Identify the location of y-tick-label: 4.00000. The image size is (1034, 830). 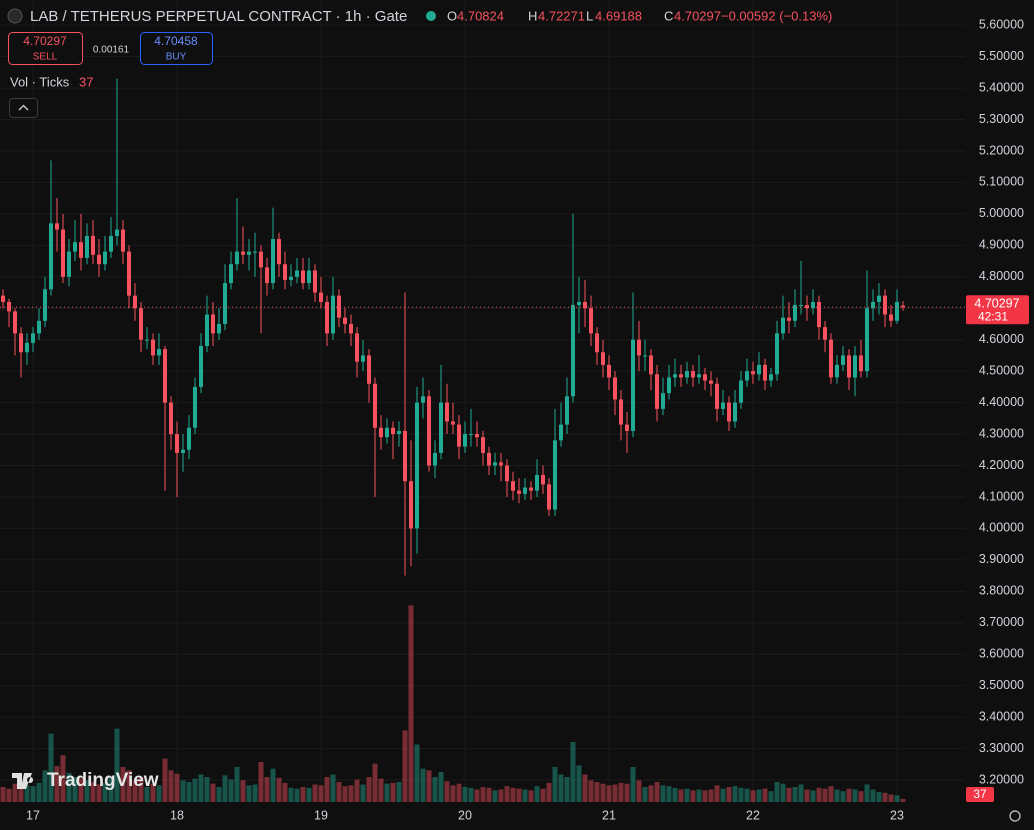
(1001, 528).